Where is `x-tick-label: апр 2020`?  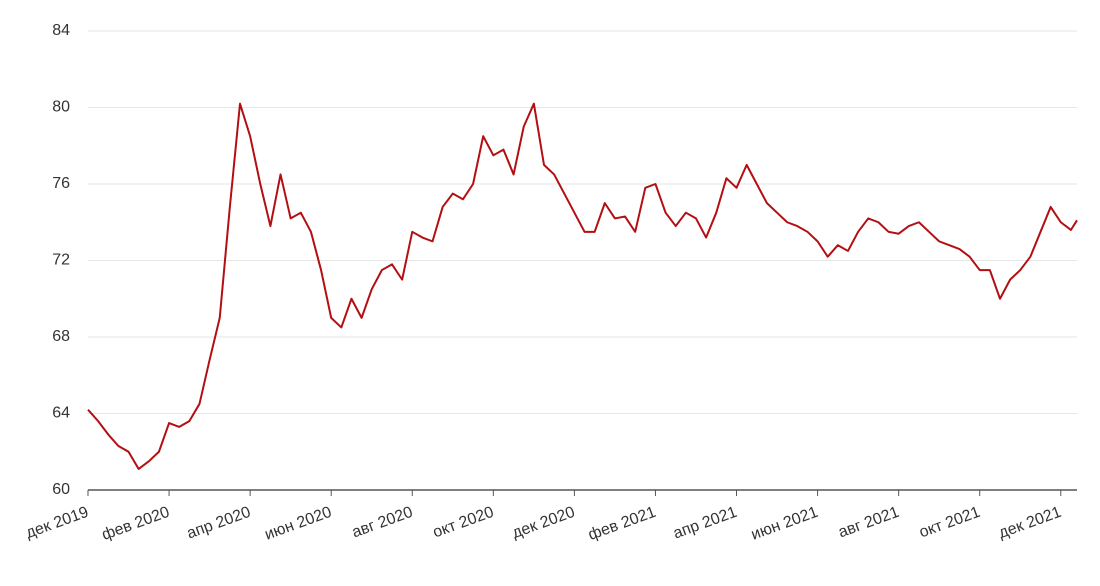
x-tick-label: апр 2020 is located at coordinates (219, 523).